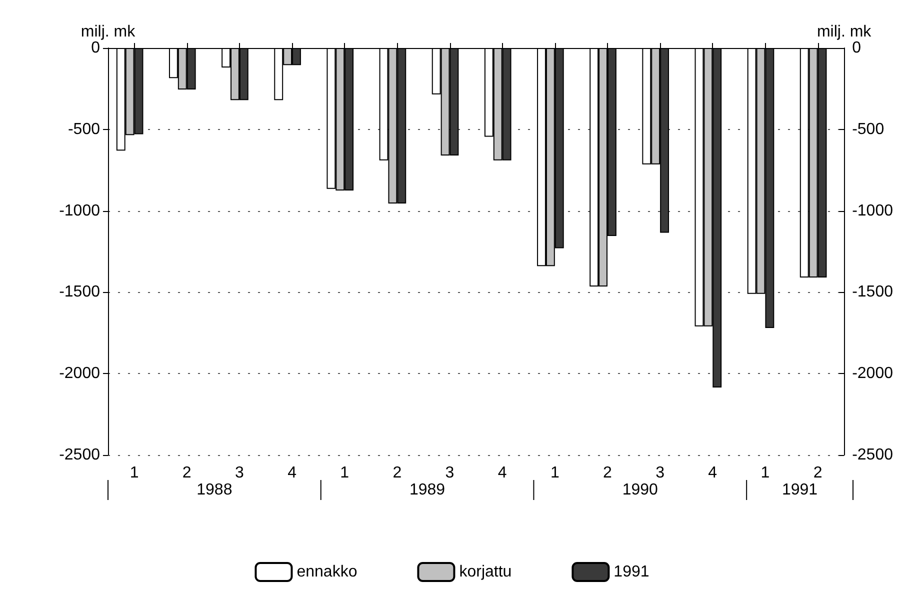 This screenshot has height=595, width=904. Describe the element at coordinates (873, 211) in the screenshot. I see `y2-tick-label: -1000` at that location.